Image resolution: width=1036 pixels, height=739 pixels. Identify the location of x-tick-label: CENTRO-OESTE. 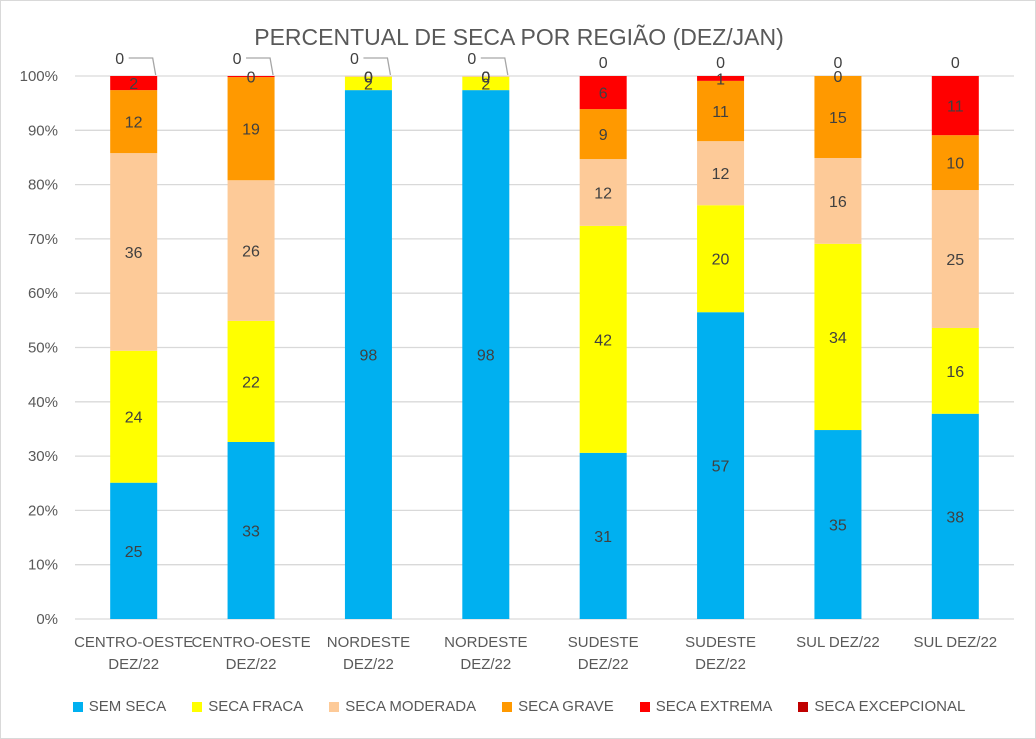
(250, 642).